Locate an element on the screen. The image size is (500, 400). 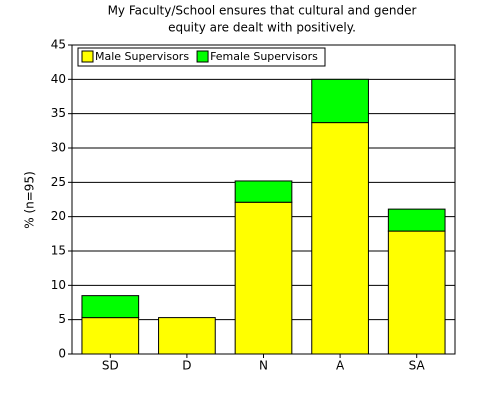
y-tick-label: 20 is located at coordinates (58, 216).